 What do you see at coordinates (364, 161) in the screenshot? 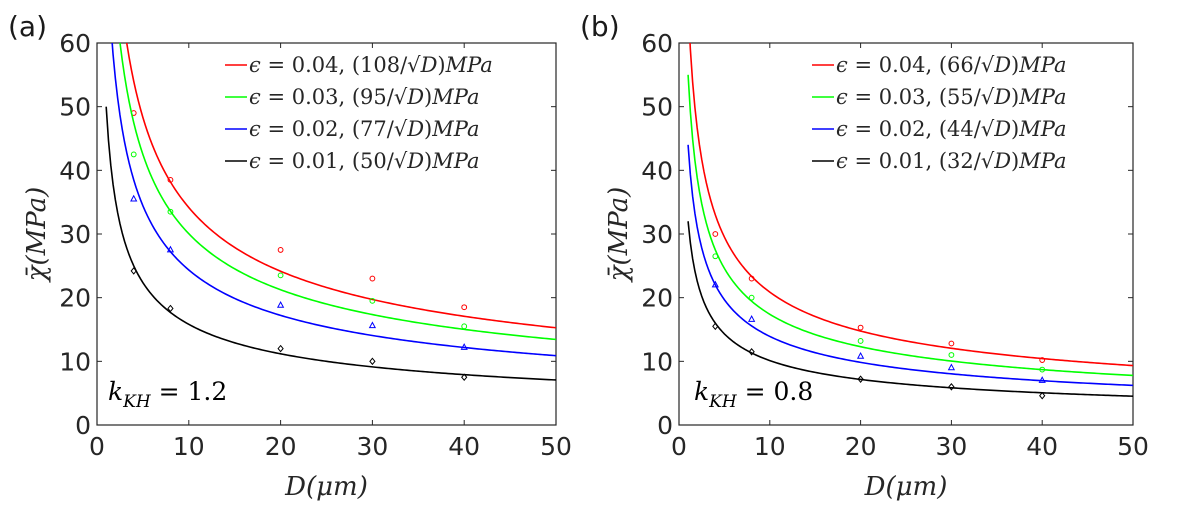
I see `legend-entry-label: ϵ = 0.01, (50/√D)MPa` at bounding box center [364, 161].